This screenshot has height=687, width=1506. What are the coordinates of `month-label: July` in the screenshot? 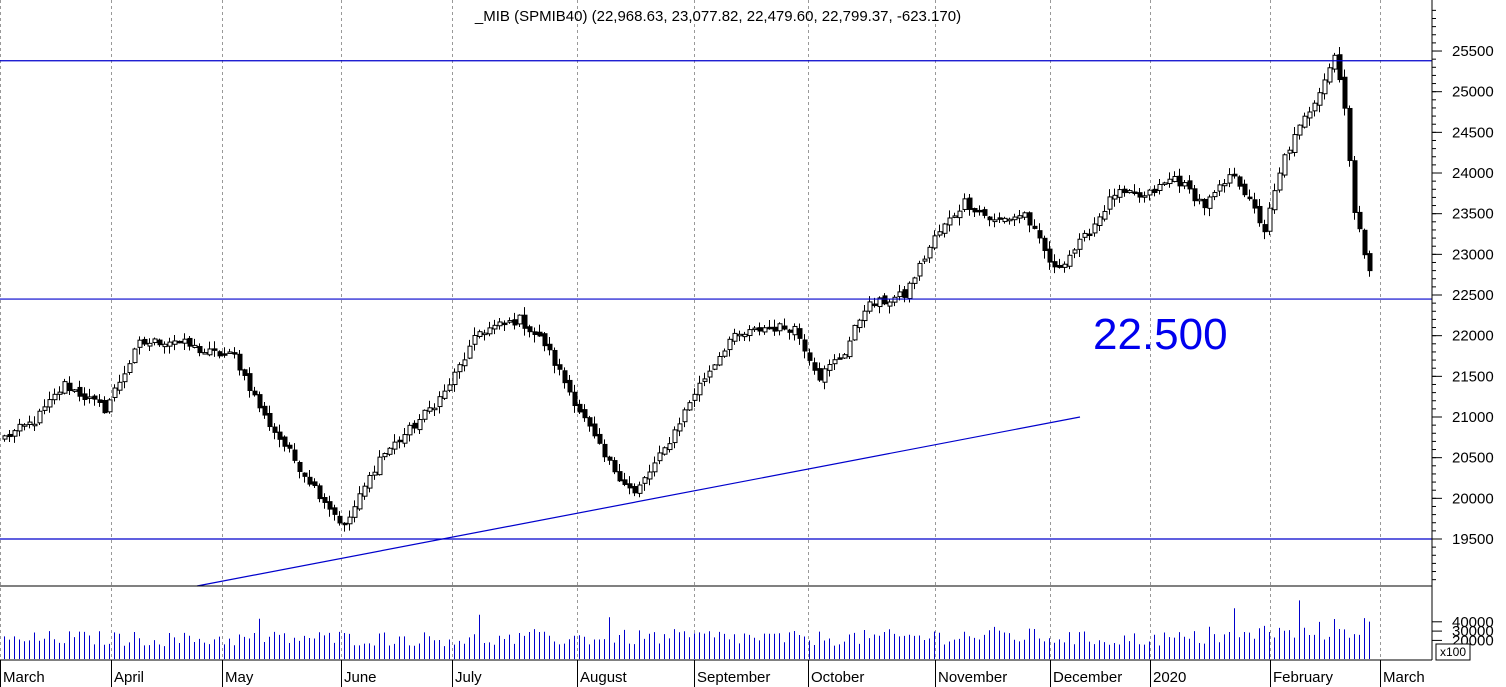 It's located at (468, 677).